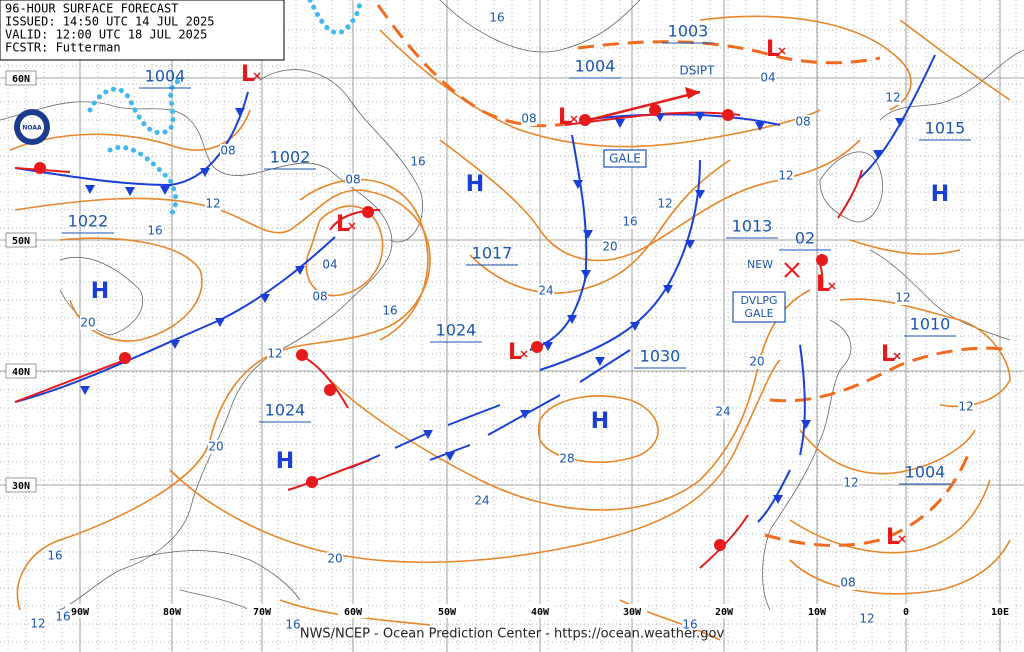 Image resolution: width=1024 pixels, height=652 pixels. I want to click on header-line: 96-HOUR SURFACE FORECAST, so click(91, 9).